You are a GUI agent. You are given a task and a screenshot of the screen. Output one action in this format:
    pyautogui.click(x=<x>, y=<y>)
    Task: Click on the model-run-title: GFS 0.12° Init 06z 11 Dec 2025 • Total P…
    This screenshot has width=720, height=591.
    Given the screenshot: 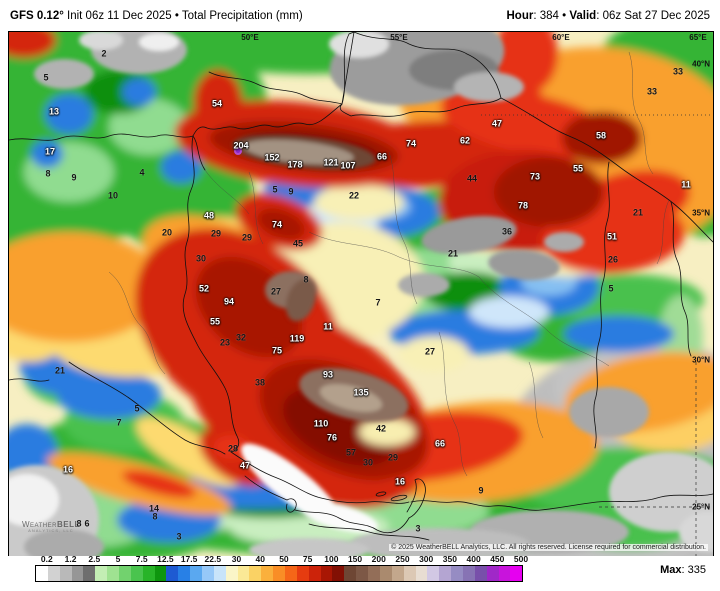 What is the action you would take?
    pyautogui.click(x=151, y=16)
    